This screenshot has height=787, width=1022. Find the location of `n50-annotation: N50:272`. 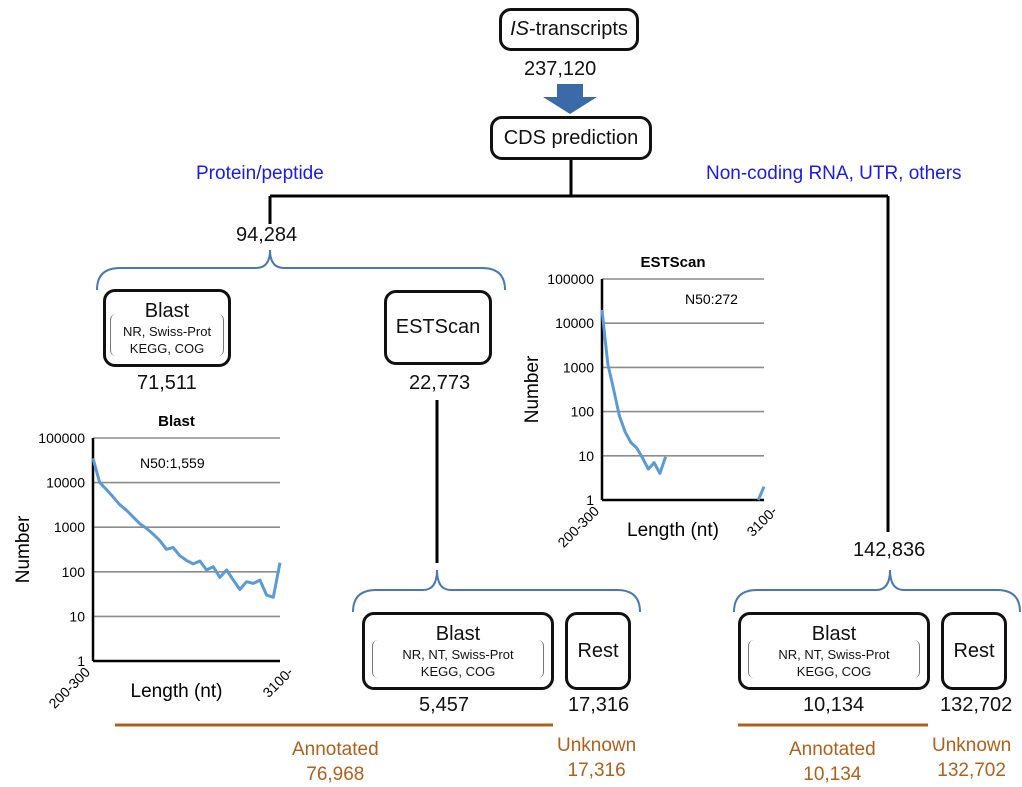

n50-annotation: N50:272 is located at coordinates (711, 299).